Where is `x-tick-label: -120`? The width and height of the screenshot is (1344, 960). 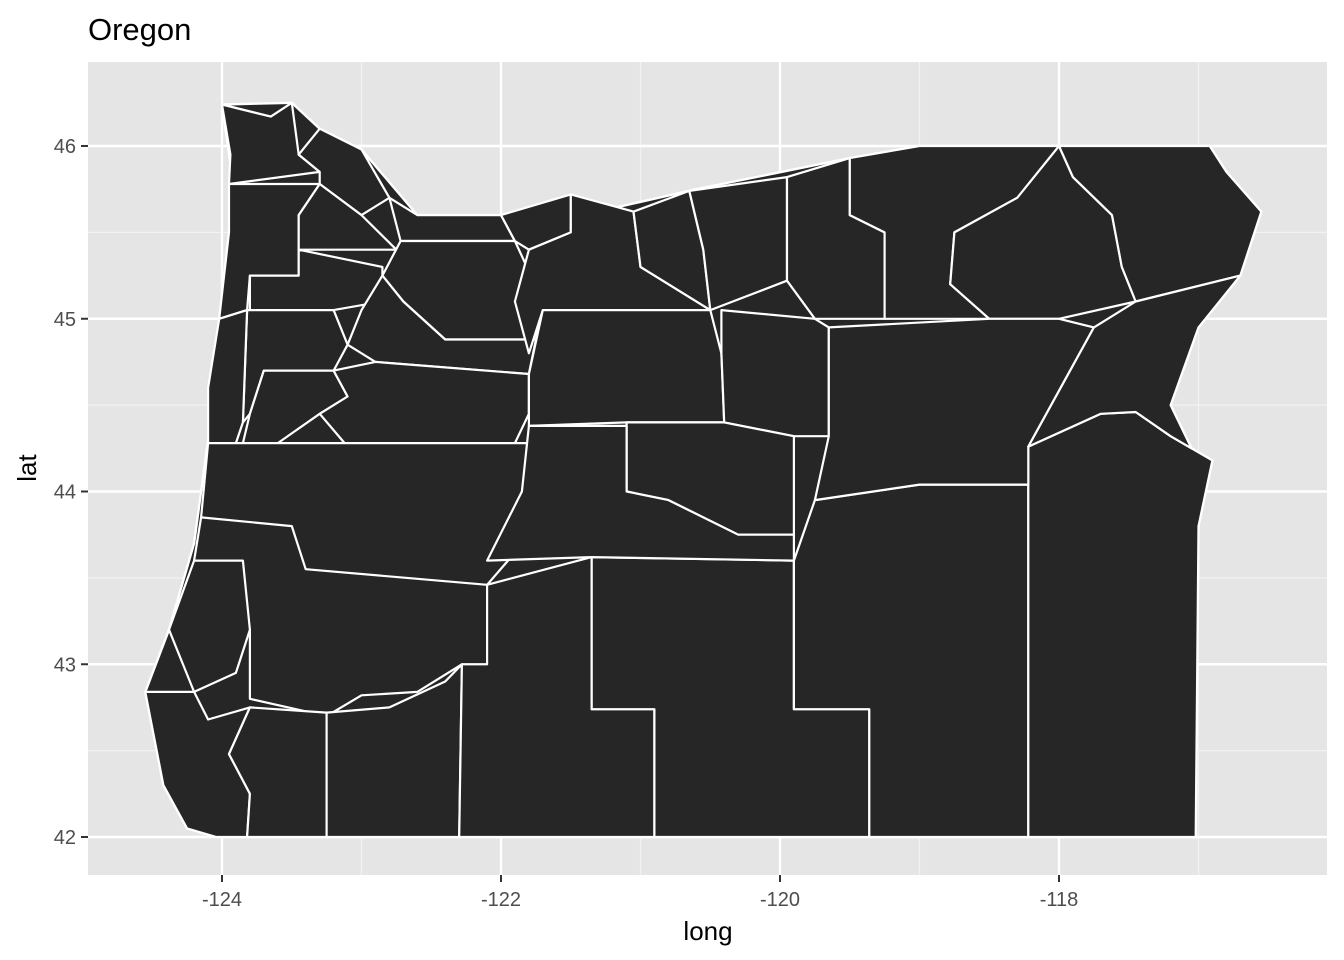 x-tick-label: -120 is located at coordinates (780, 900).